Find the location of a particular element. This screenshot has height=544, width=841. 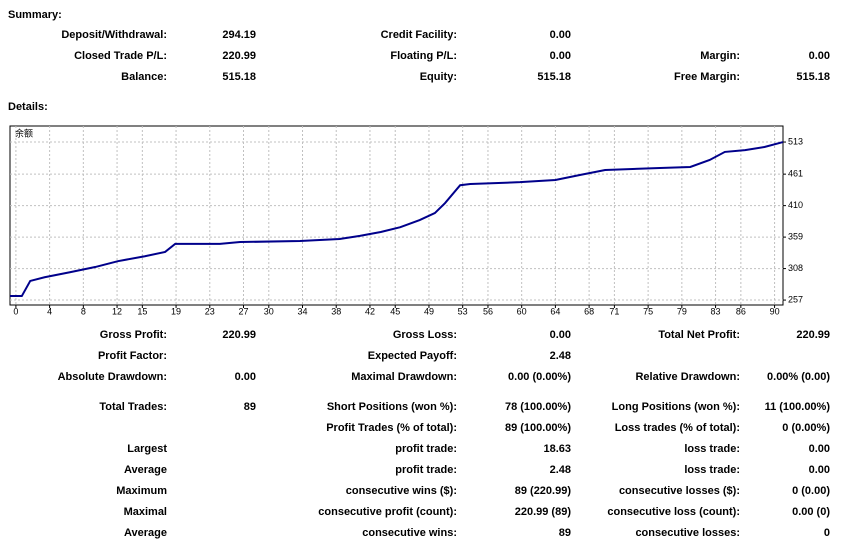

field-value: 78 (100.00%) is located at coordinates (537, 407).